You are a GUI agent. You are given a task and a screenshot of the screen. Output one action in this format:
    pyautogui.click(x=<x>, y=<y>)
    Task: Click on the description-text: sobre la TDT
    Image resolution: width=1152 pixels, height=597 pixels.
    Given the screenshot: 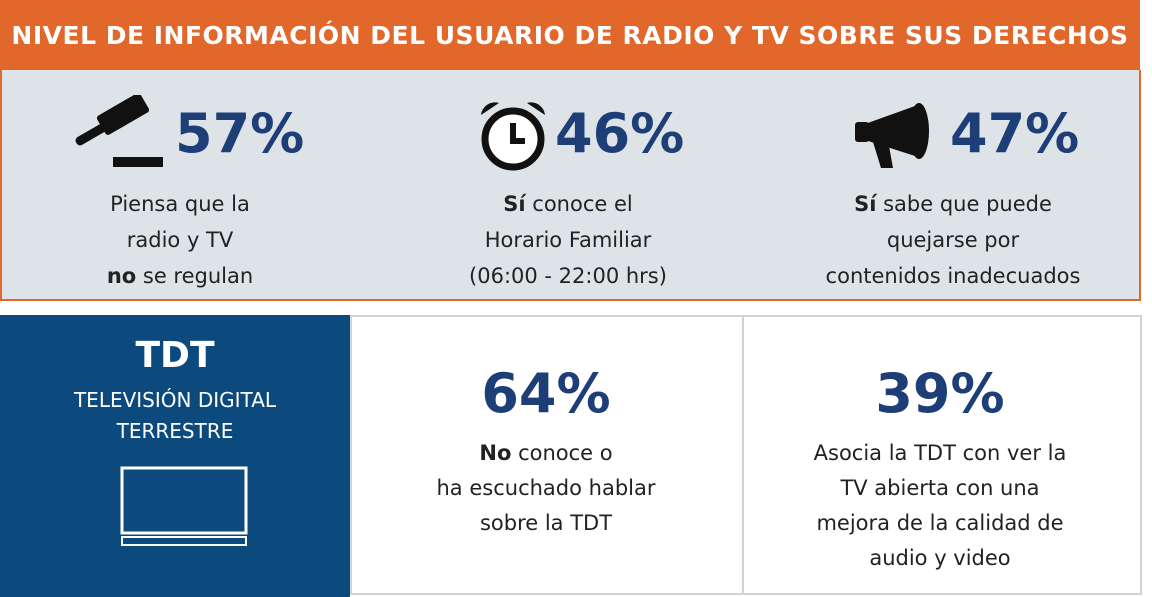 What is the action you would take?
    pyautogui.click(x=546, y=523)
    